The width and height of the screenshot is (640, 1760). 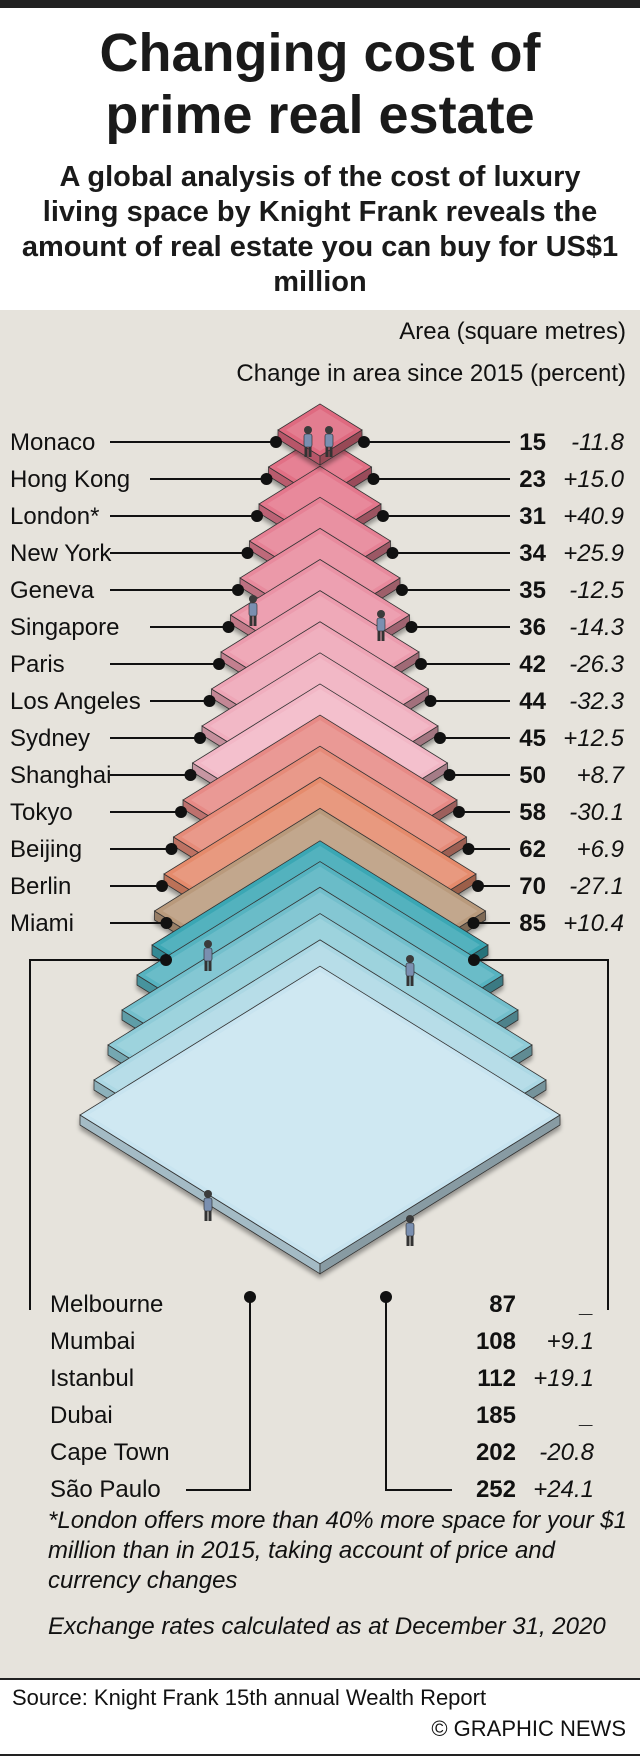 I want to click on change-value-beijing: +6.9, so click(x=600, y=849).